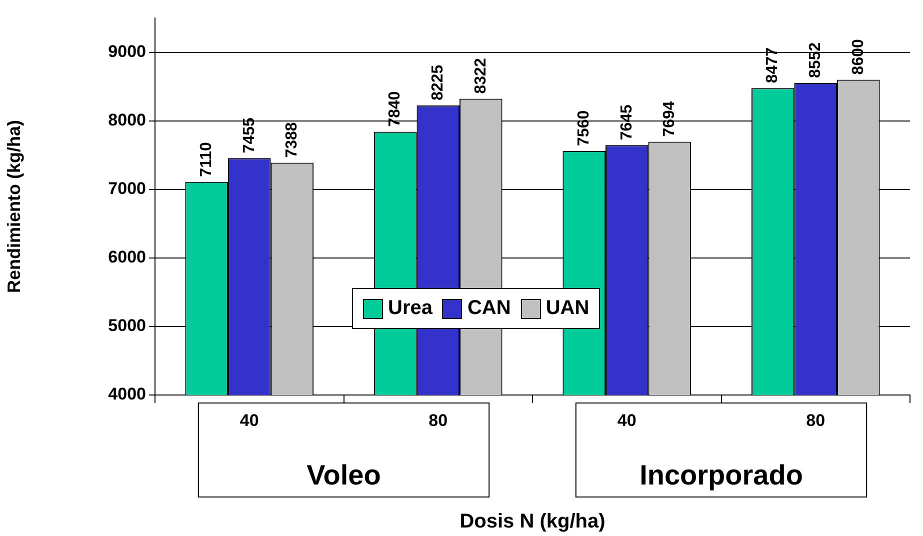 The width and height of the screenshot is (923, 536). Describe the element at coordinates (127, 188) in the screenshot. I see `y-tick-label: 7000` at that location.